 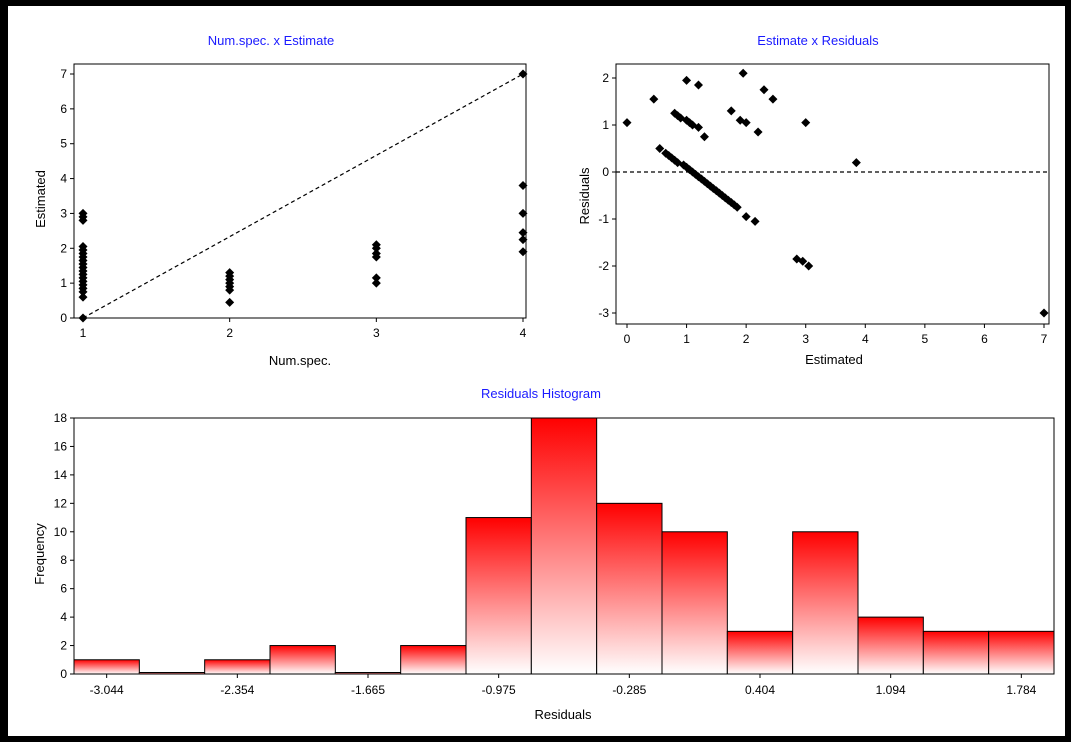 I want to click on chart2-plot-area, so click(x=832, y=194).